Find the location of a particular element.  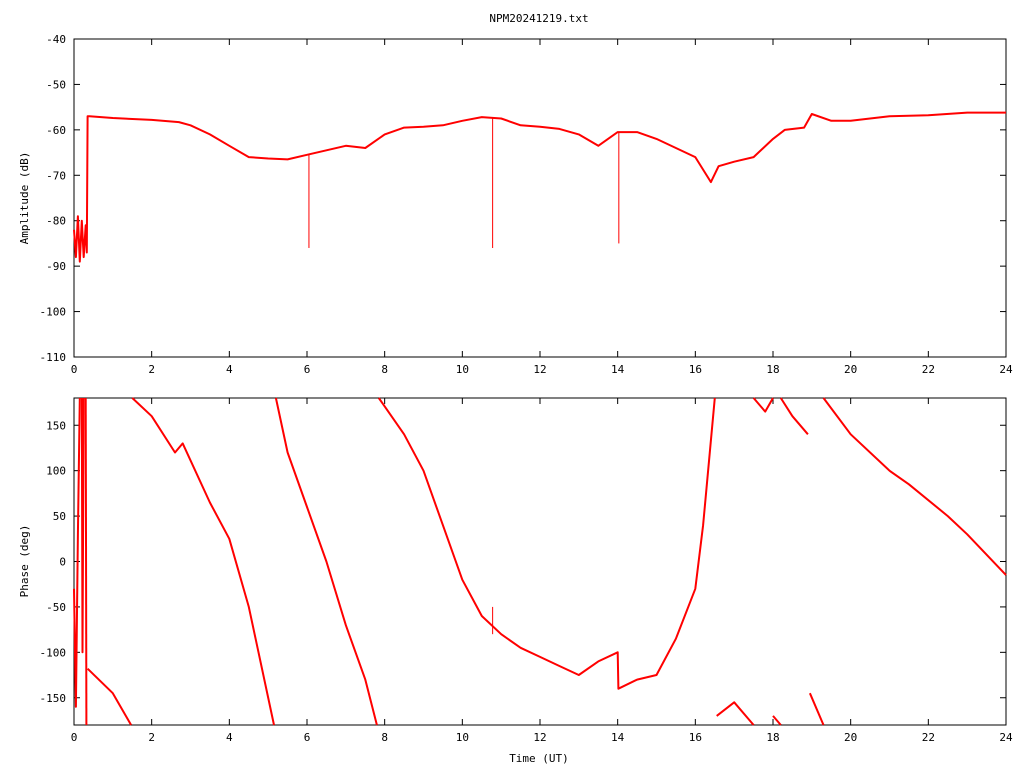

phase-x-tick-label: 14 is located at coordinates (618, 737).